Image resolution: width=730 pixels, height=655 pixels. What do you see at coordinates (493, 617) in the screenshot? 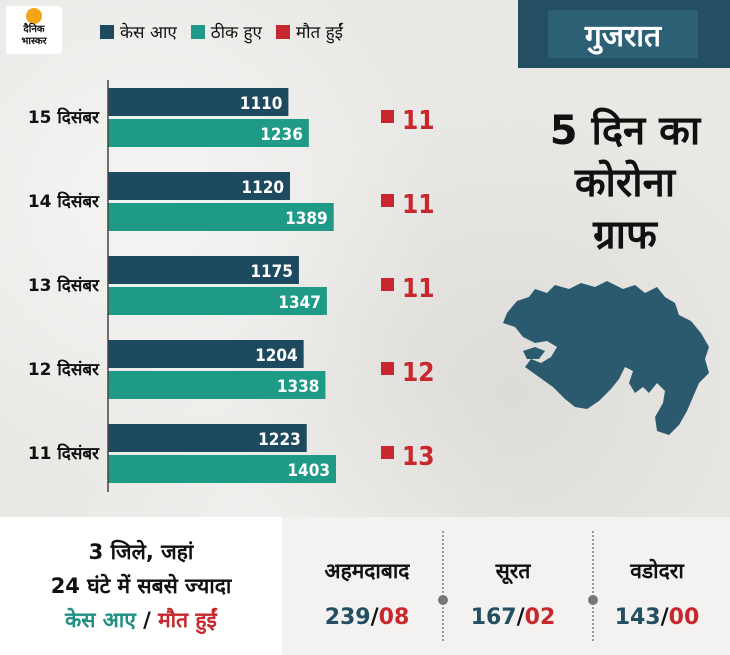
I see `district-cases: 167` at bounding box center [493, 617].